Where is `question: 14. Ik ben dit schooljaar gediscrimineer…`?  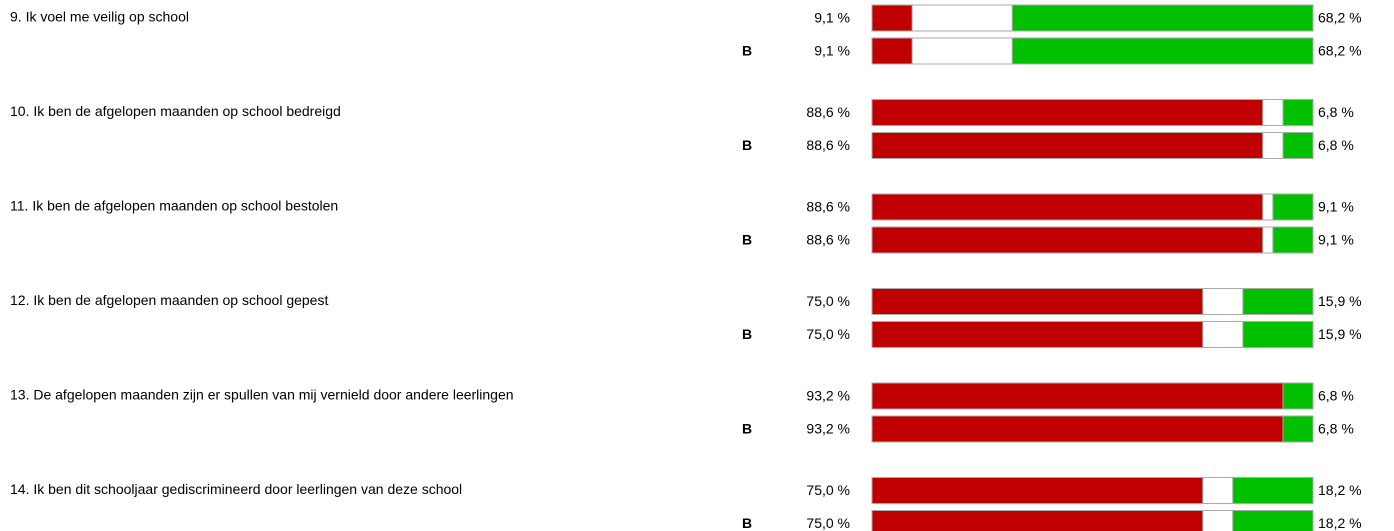
question: 14. Ik ben dit schooljaar gediscrimineer… is located at coordinates (236, 489).